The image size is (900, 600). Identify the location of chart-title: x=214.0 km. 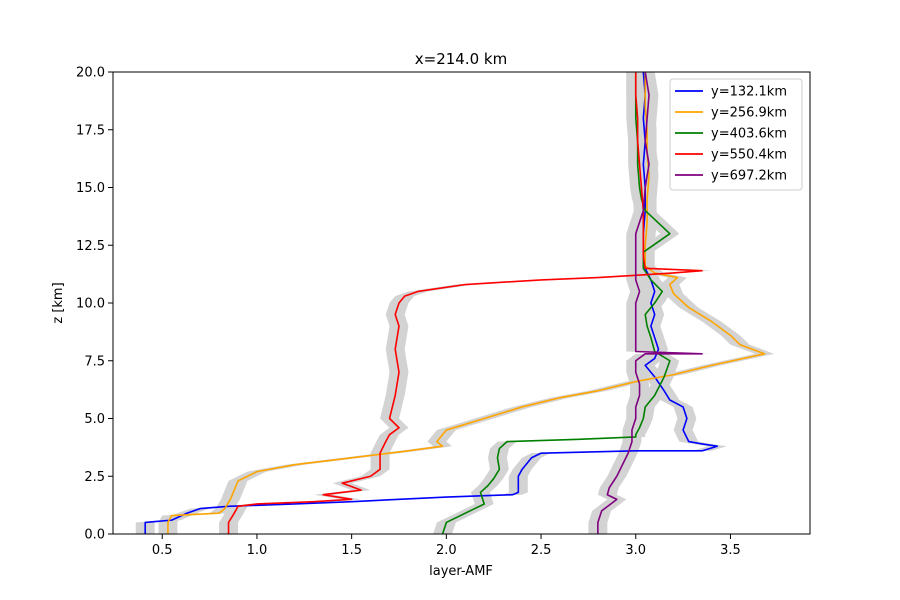
(461, 59).